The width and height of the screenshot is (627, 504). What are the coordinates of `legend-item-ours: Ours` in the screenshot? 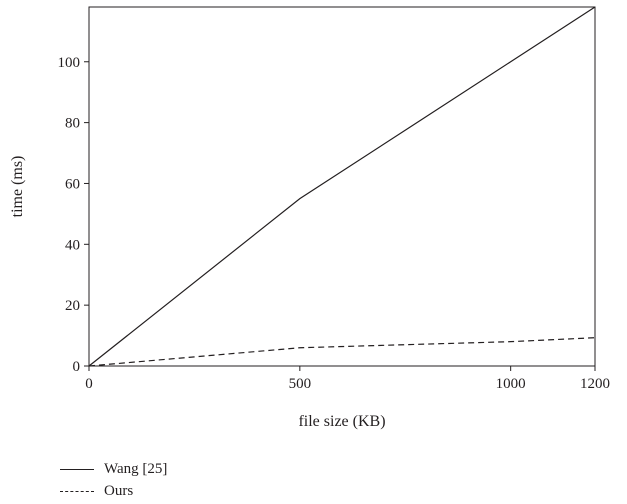 It's located at (113, 491).